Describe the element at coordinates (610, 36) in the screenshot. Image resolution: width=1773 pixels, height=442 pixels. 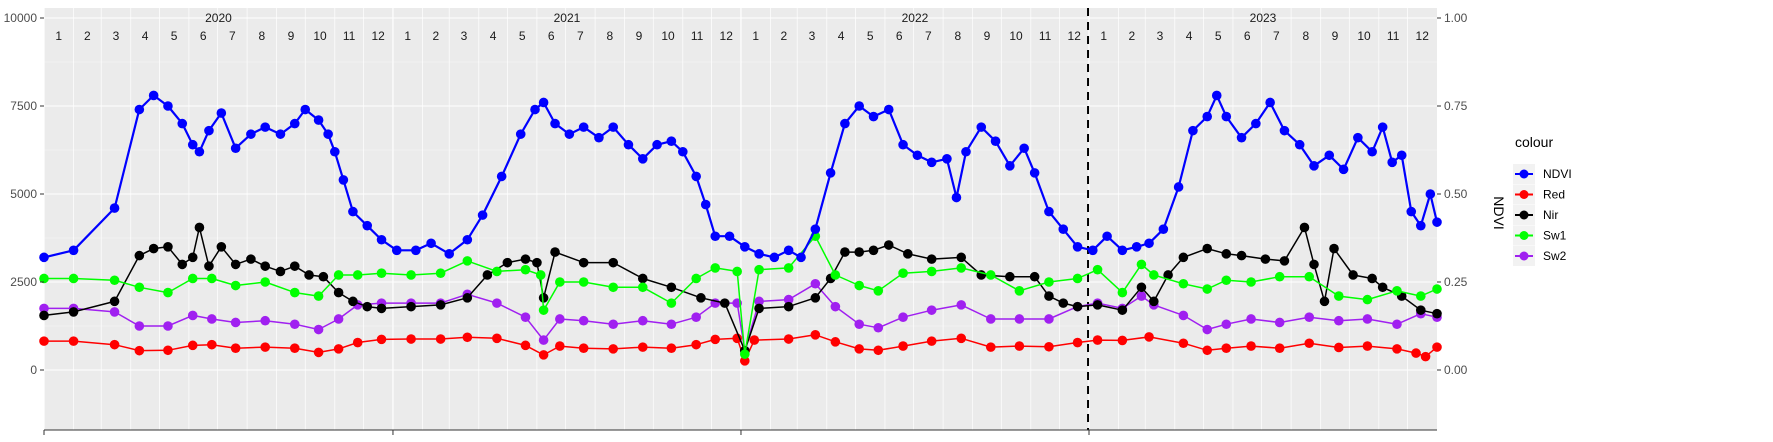
I see `month-label: 8` at that location.